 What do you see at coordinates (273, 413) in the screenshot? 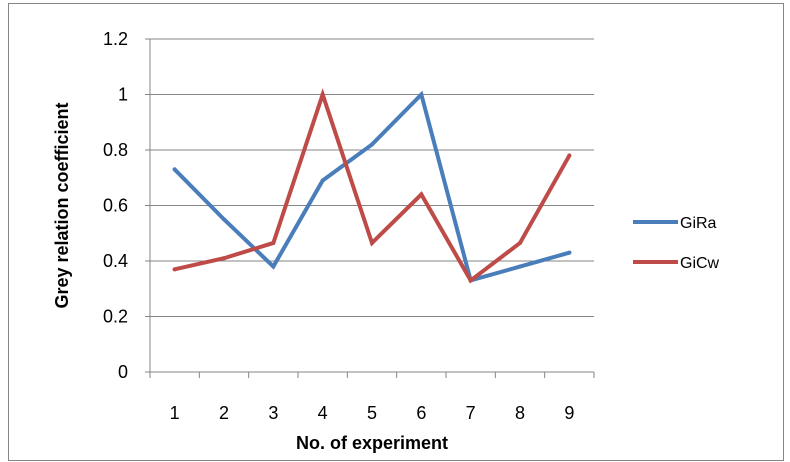
I see `x-tick-label: 3` at bounding box center [273, 413].